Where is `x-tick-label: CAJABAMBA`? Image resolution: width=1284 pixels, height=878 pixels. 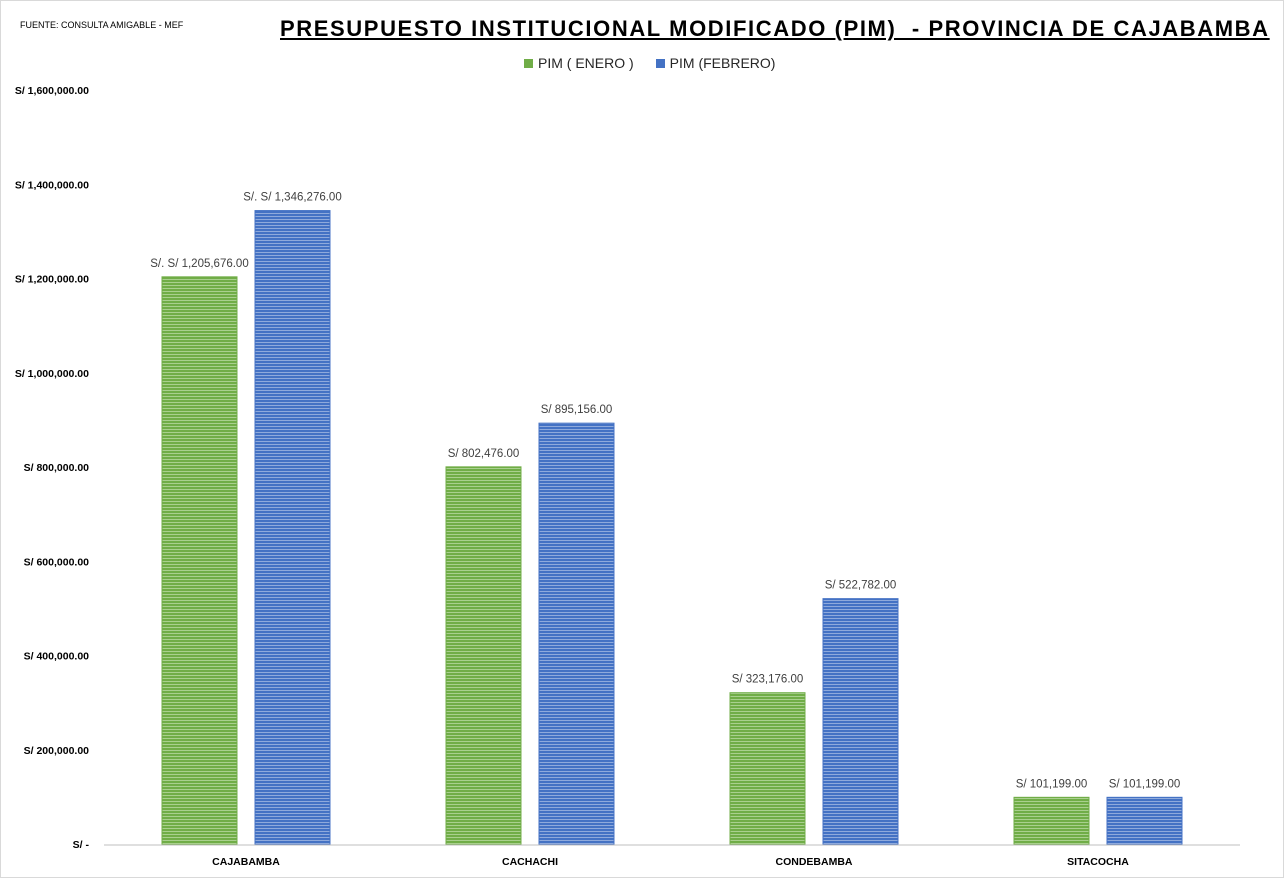 x-tick-label: CAJABAMBA is located at coordinates (246, 862).